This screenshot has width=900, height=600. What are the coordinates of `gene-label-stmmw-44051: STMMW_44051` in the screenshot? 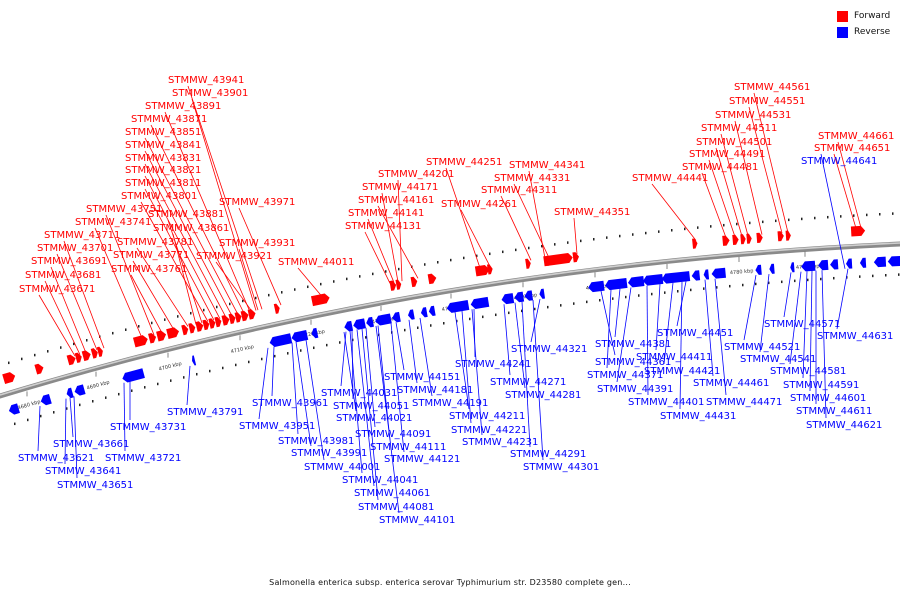 It's located at (371, 406).